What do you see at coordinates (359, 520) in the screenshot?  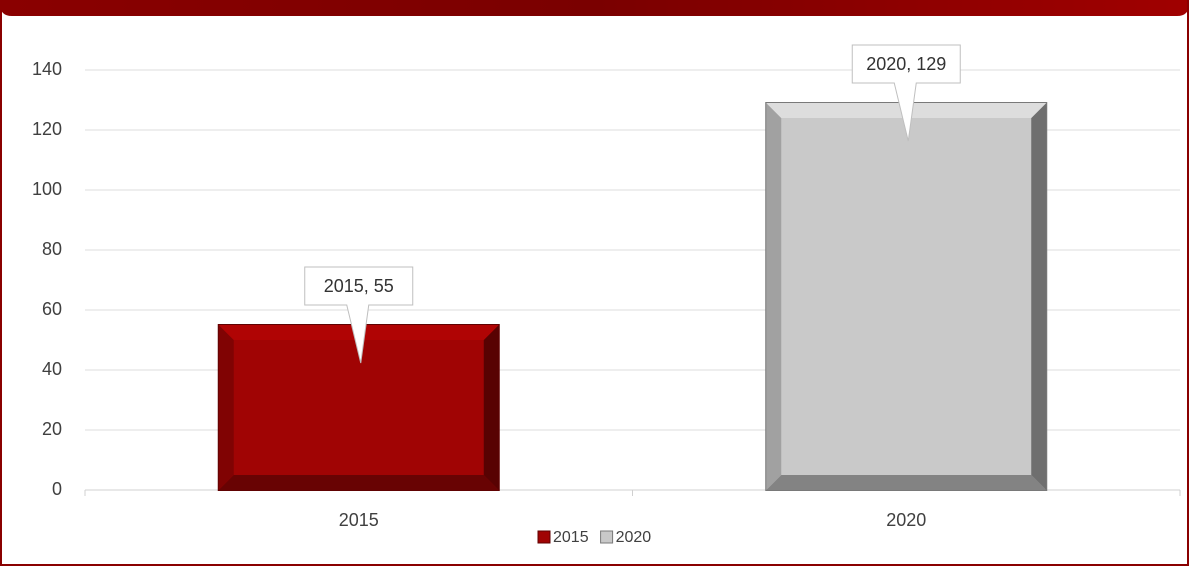 I see `x-tick-label: 2015` at bounding box center [359, 520].